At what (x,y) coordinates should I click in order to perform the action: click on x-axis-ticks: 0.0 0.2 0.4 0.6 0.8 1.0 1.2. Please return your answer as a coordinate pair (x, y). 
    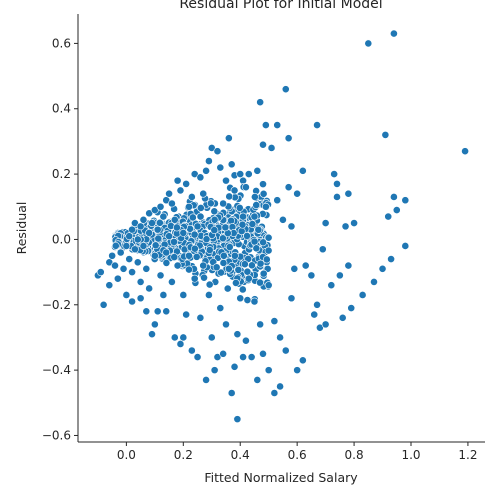
    Looking at the image, I should click on (297, 452).